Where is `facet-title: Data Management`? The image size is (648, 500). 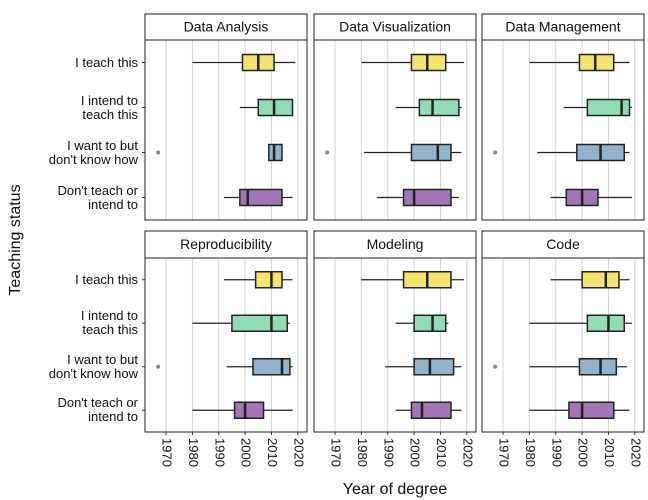 facet-title: Data Management is located at coordinates (562, 27).